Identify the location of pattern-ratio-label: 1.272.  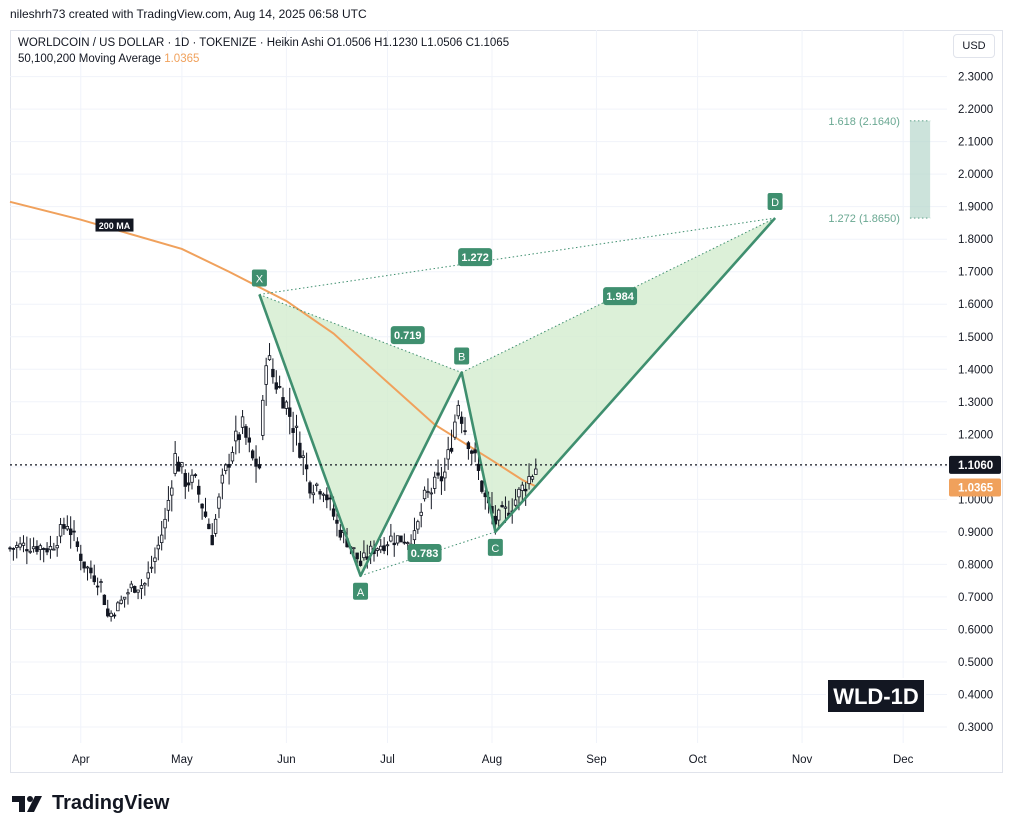
(475, 257).